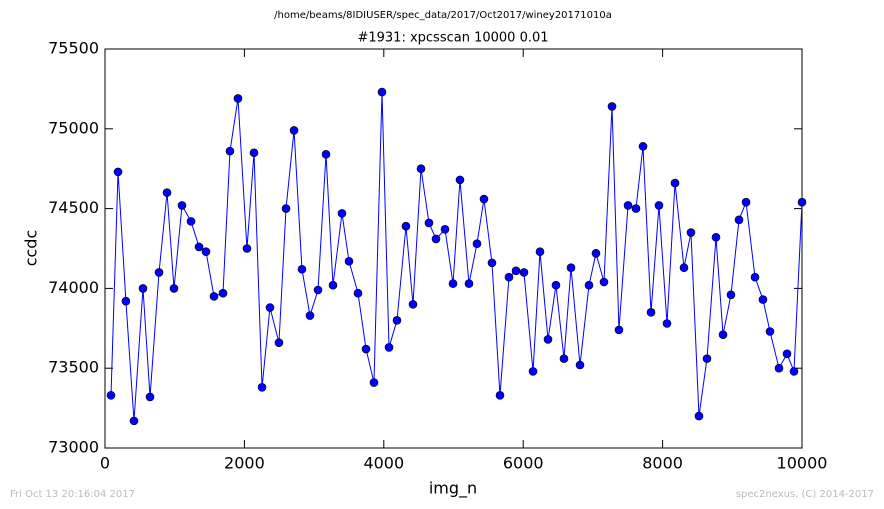 This screenshot has width=884, height=509. What do you see at coordinates (105, 463) in the screenshot?
I see `x-tick-label: 0` at bounding box center [105, 463].